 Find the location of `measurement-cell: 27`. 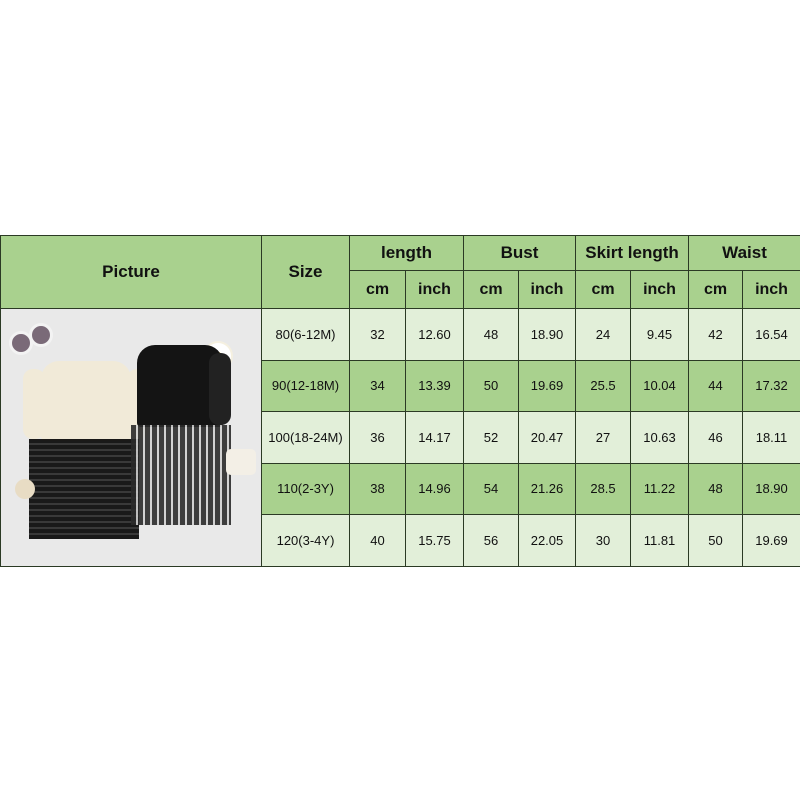

measurement-cell: 27 is located at coordinates (603, 437).